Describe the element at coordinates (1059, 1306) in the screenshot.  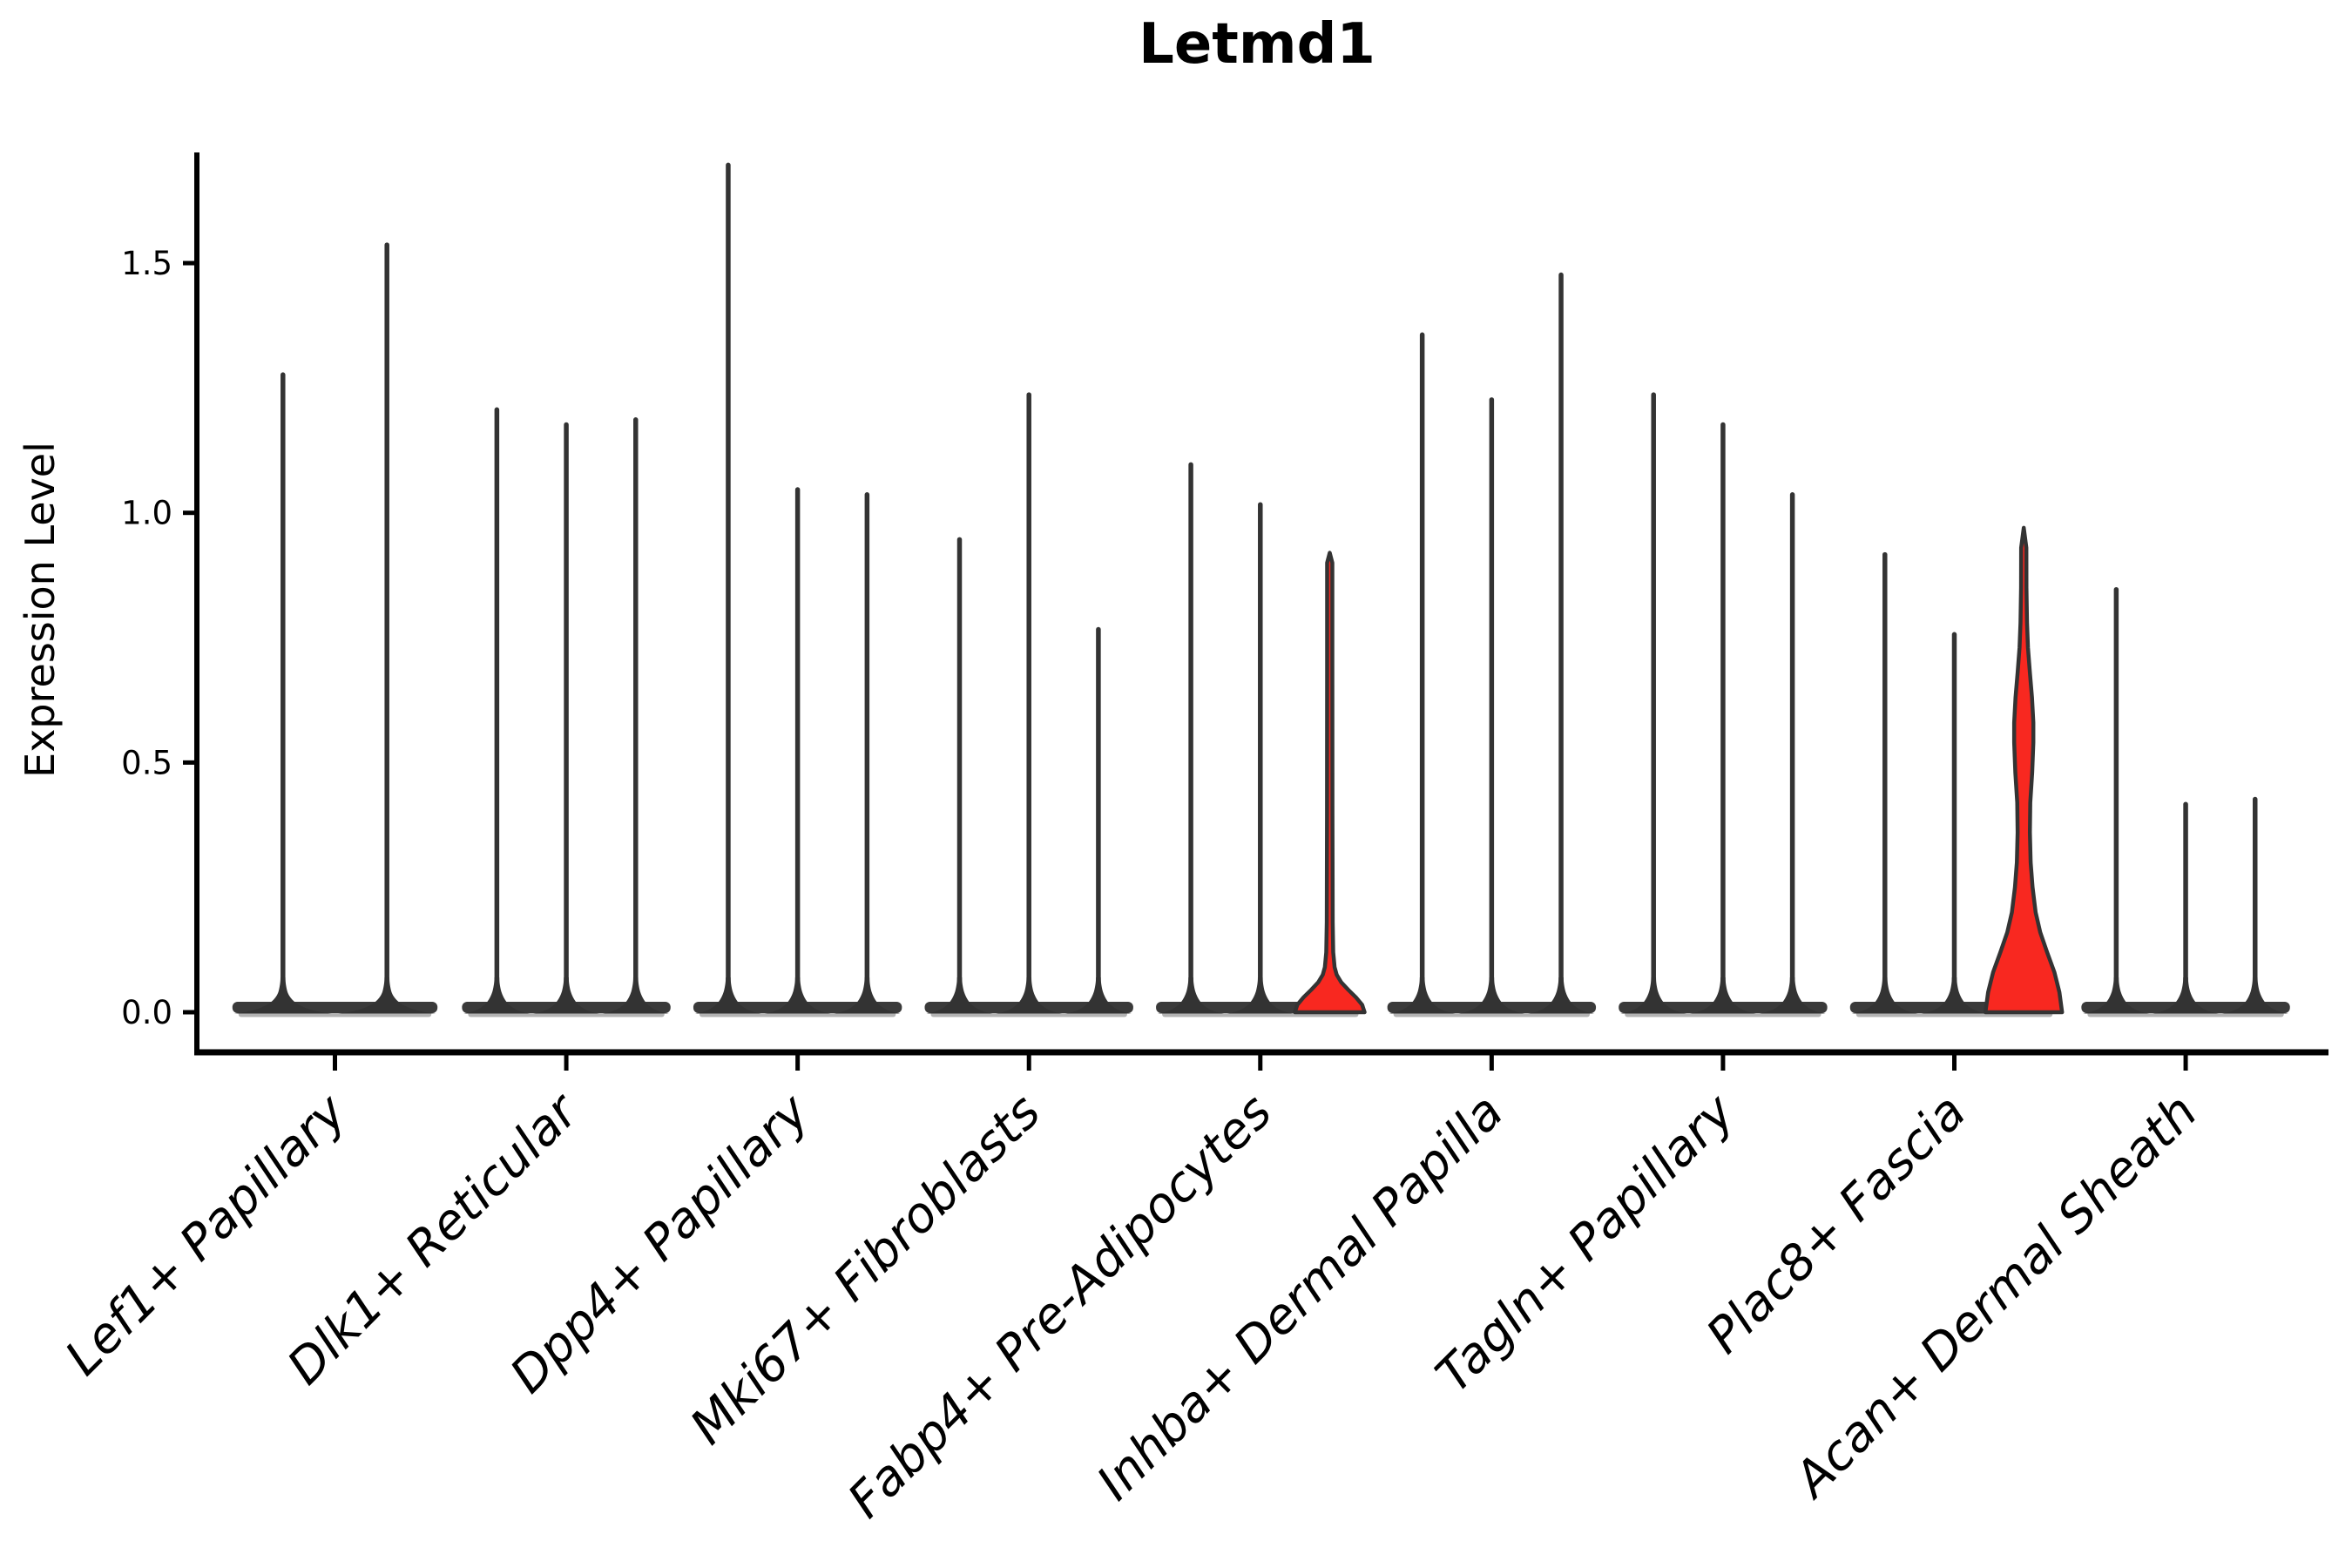
I see `x-tick-label: Fabp4+ Pre-Adipocytes` at that location.